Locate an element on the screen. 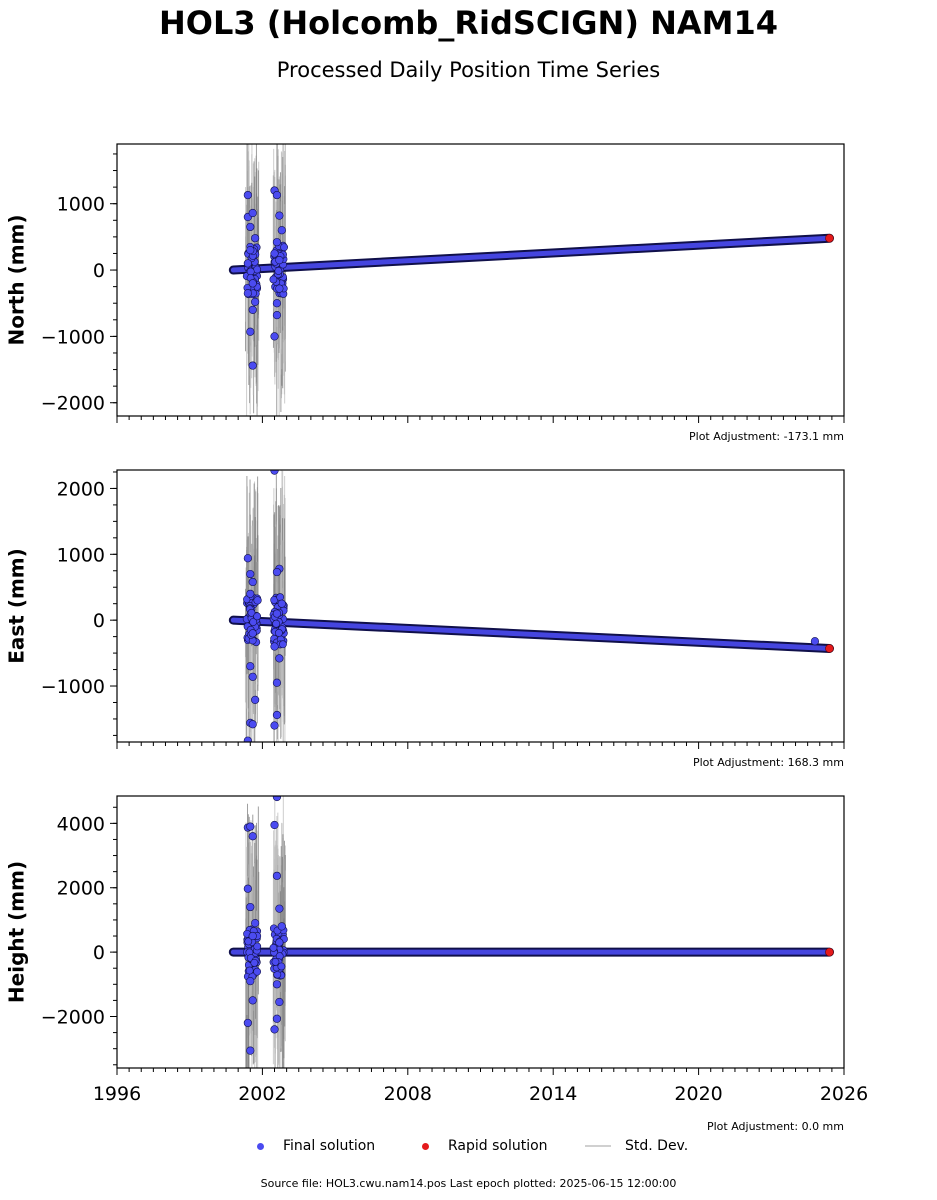 The height and width of the screenshot is (1200, 937). legend-item-stddev: Std. Dev. is located at coordinates (636, 1146).